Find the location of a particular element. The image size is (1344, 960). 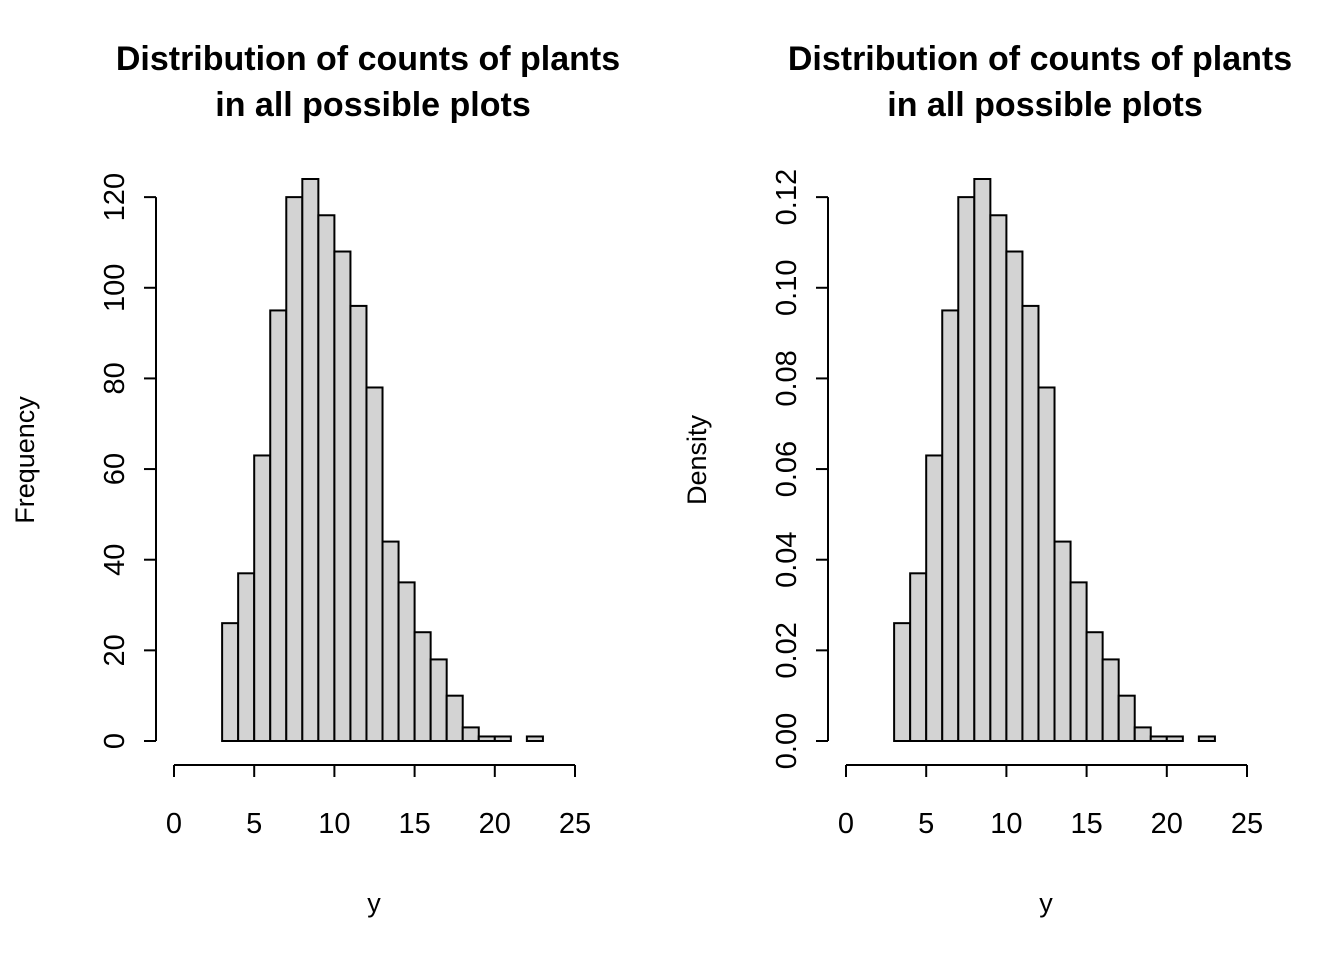

y-axis: 0 20 40 60 80 100 120 is located at coordinates (128, 461).